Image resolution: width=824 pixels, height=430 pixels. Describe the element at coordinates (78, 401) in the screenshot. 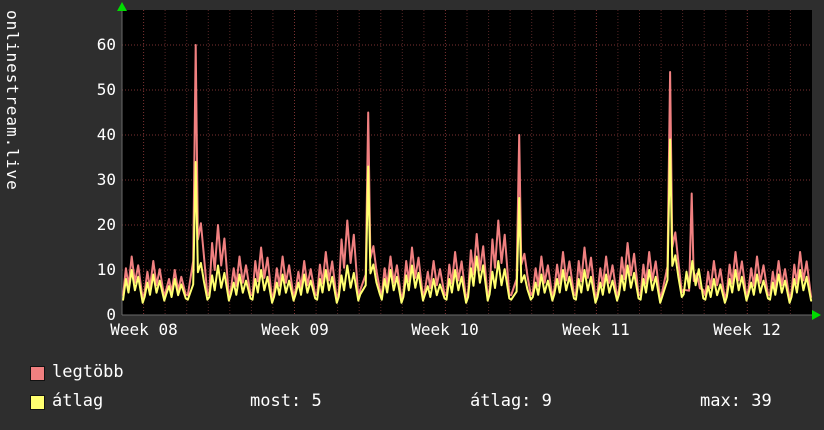

I see `legend-label-atlag: átlag` at that location.